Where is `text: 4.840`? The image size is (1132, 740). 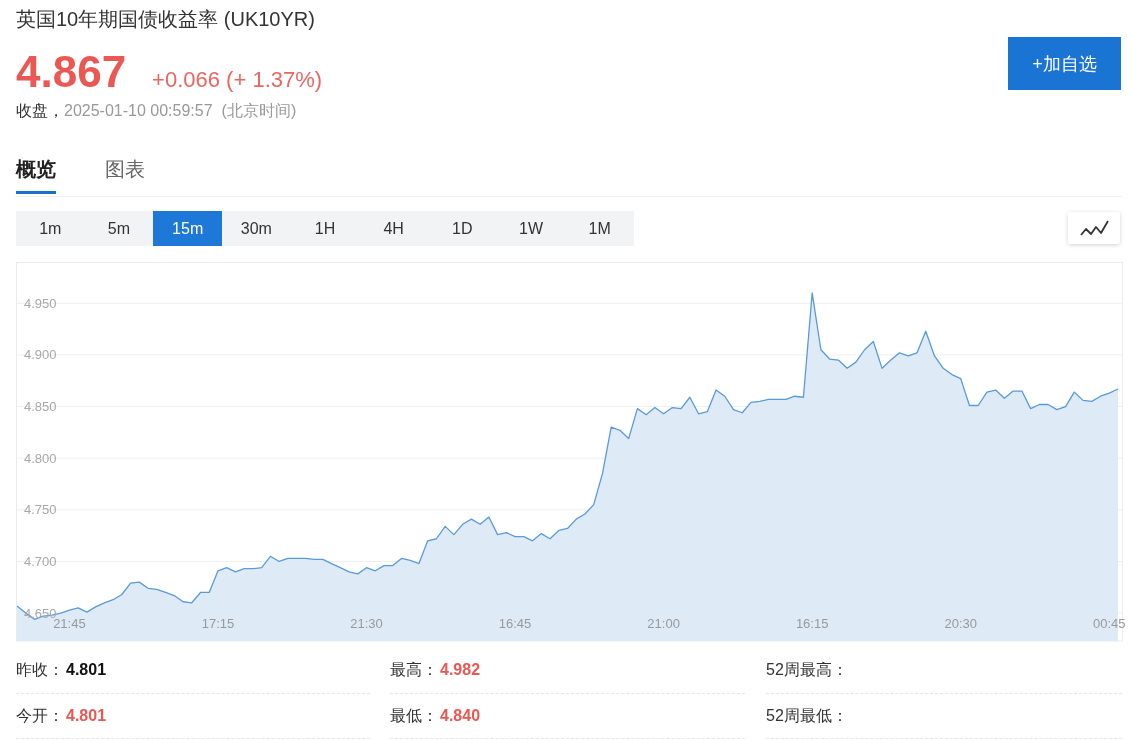
text: 4.840 is located at coordinates (460, 715).